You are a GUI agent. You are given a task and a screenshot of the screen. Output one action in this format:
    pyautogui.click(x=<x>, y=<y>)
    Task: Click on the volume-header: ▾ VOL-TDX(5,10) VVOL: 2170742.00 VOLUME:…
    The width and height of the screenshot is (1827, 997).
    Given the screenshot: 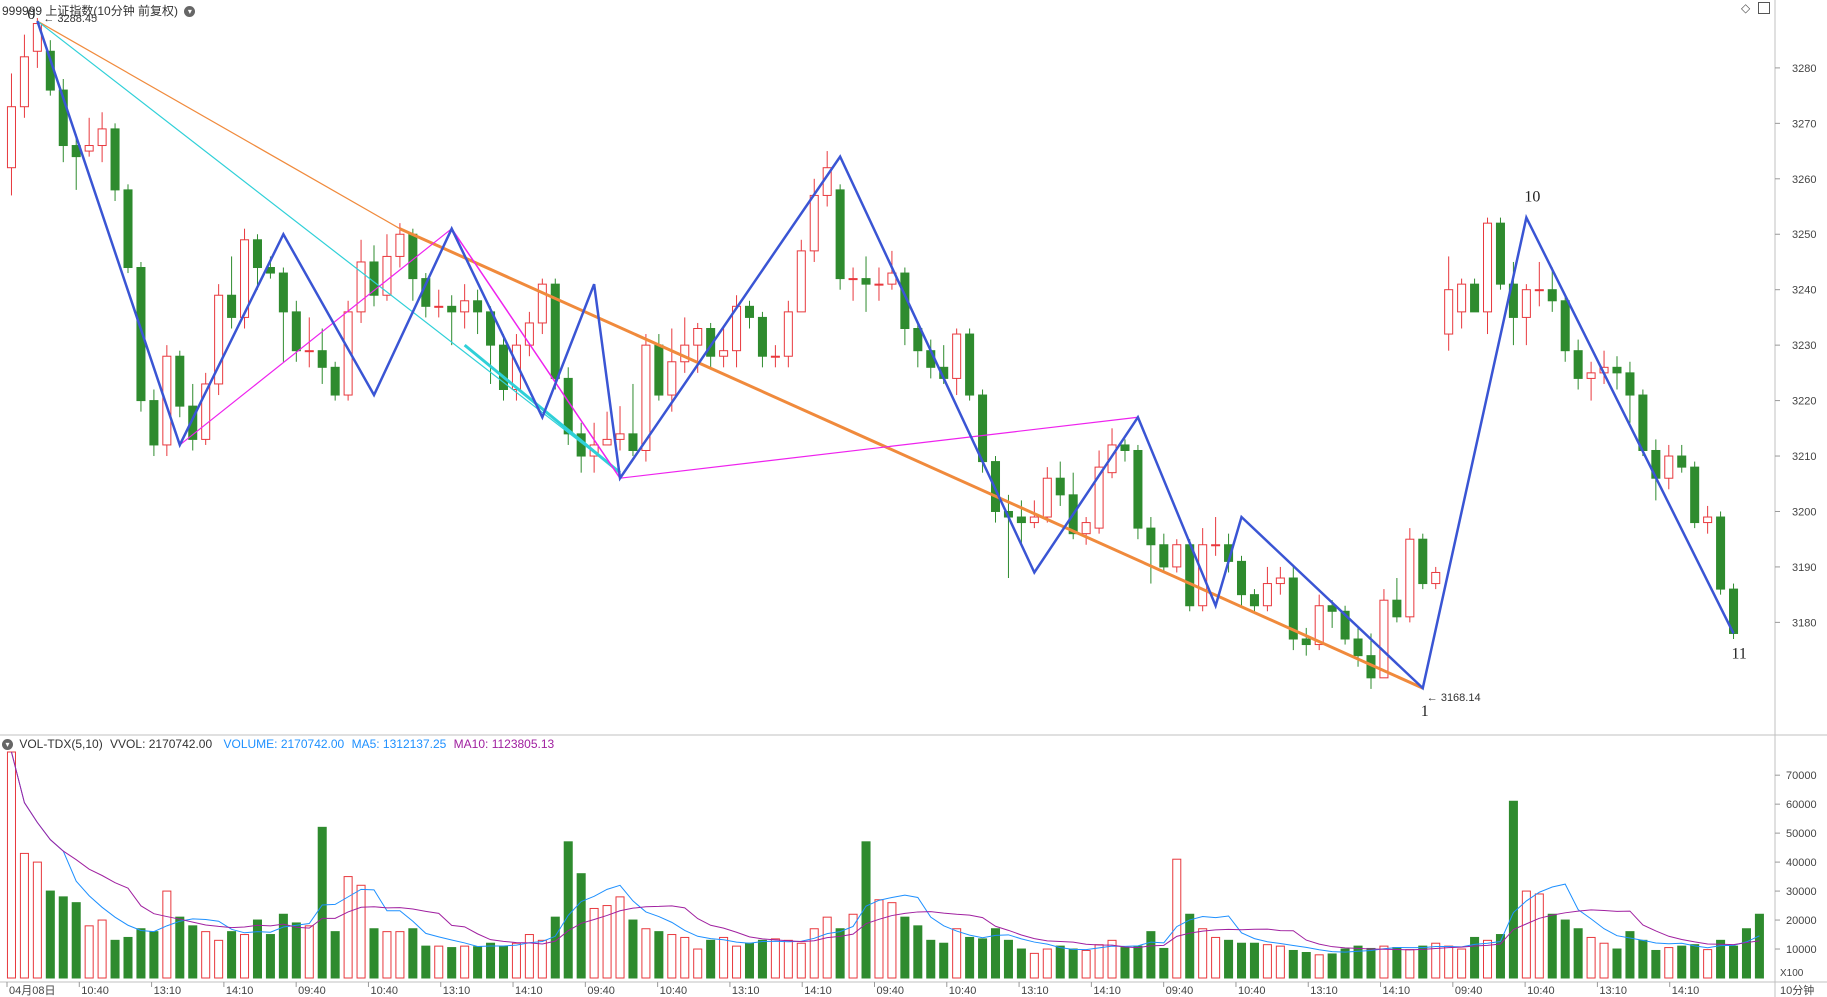 What is the action you would take?
    pyautogui.click(x=278, y=744)
    